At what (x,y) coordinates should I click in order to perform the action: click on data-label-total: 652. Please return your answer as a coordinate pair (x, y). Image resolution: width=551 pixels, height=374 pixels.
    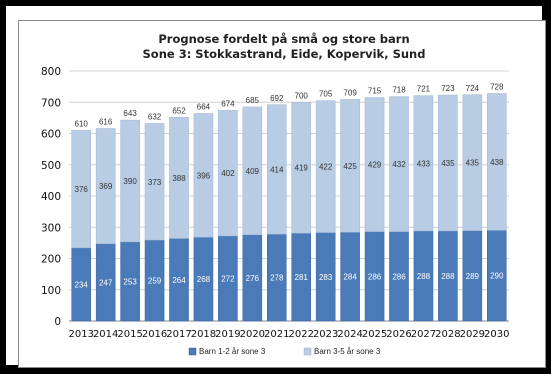
    Looking at the image, I should click on (179, 110).